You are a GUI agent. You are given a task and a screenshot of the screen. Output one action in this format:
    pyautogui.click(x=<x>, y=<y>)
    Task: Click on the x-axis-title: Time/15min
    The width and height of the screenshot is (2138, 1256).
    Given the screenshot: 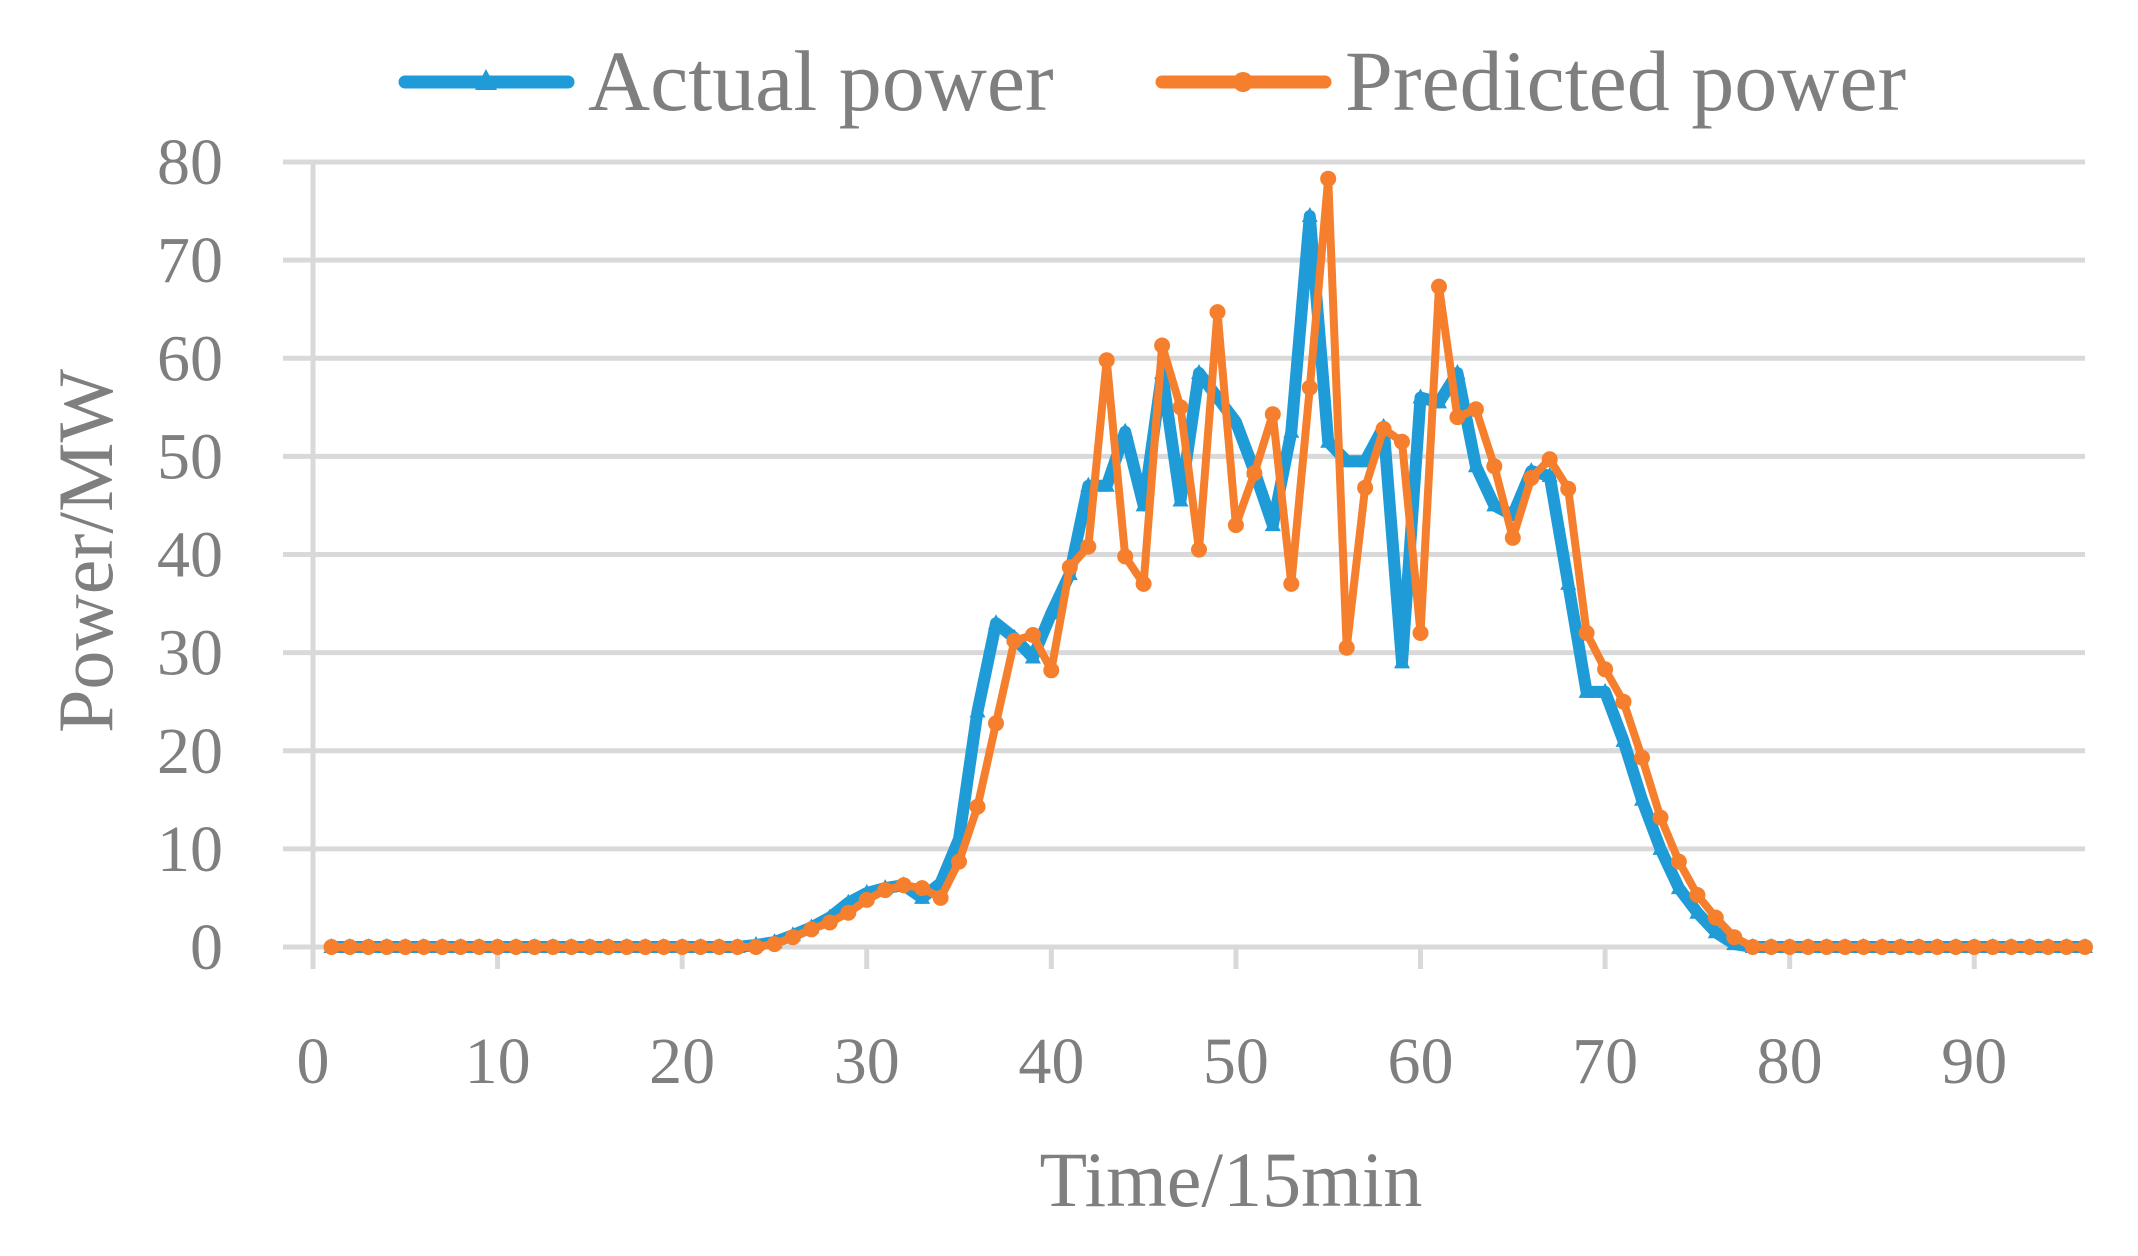 What is the action you would take?
    pyautogui.click(x=1231, y=1179)
    